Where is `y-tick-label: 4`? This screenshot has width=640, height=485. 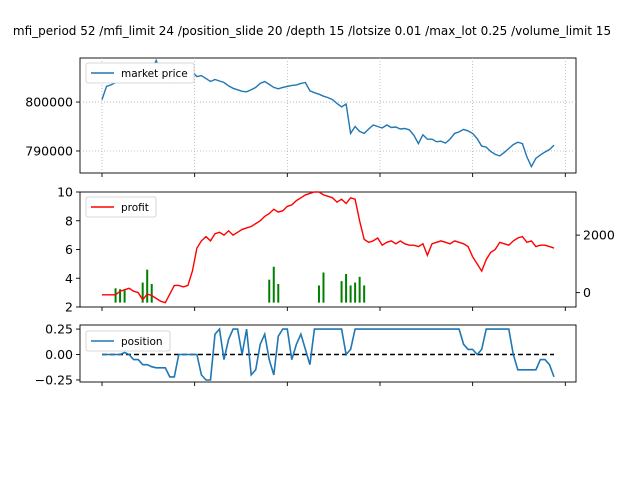 y-tick-label: 4 is located at coordinates (69, 278).